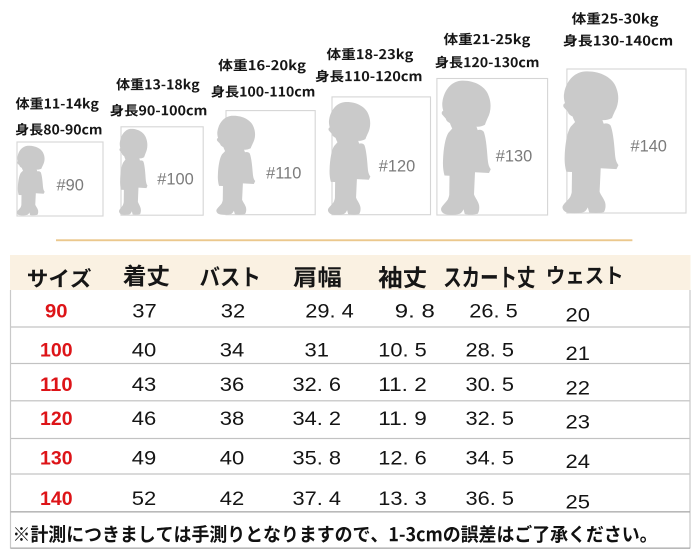  Describe the element at coordinates (490, 458) in the screenshot. I see `svg-text: 34. 5` at that location.